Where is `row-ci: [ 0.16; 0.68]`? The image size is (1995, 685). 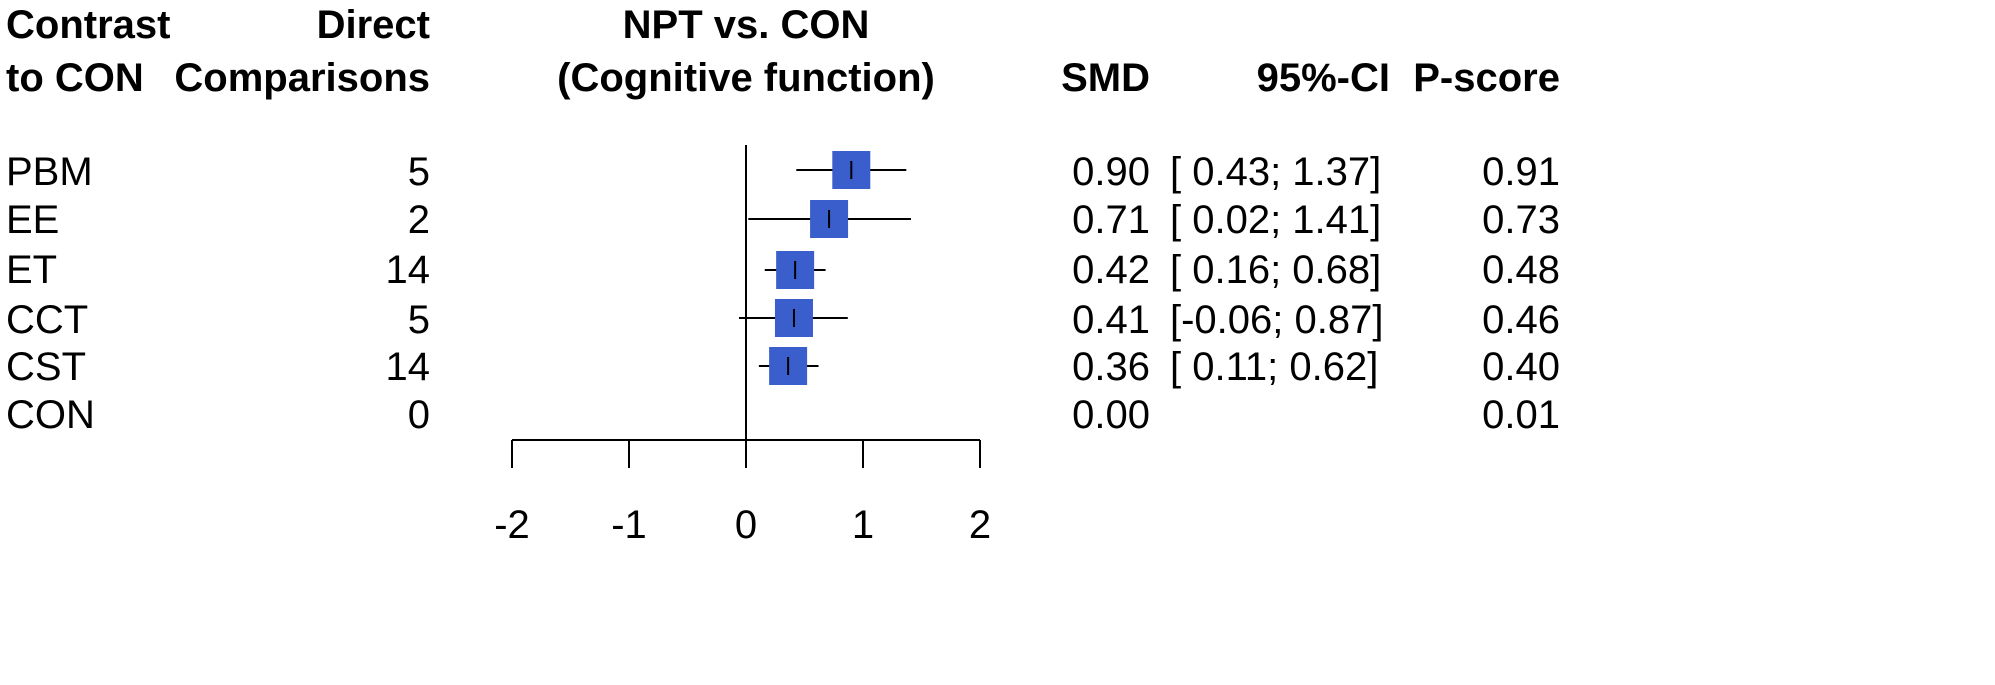 row-ci: [ 0.16; 0.68] is located at coordinates (1276, 270).